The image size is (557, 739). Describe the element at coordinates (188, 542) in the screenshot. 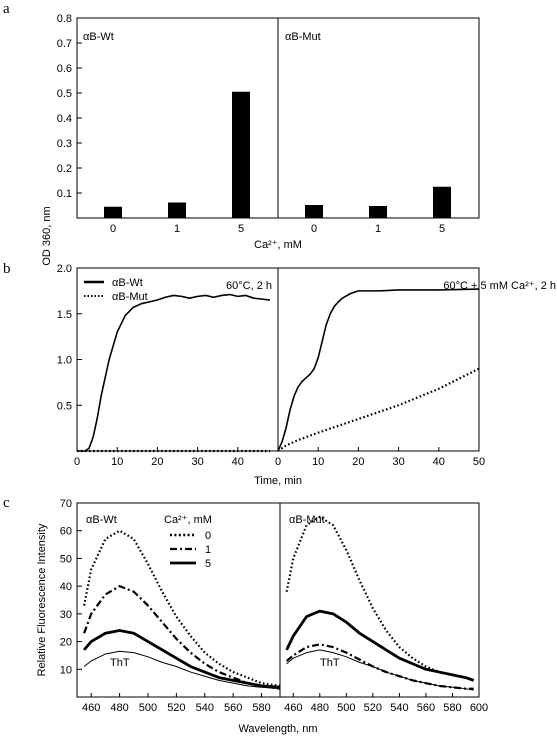

I see `panel-c-legend: Ca²⁺, mM 0 1 5` at that location.